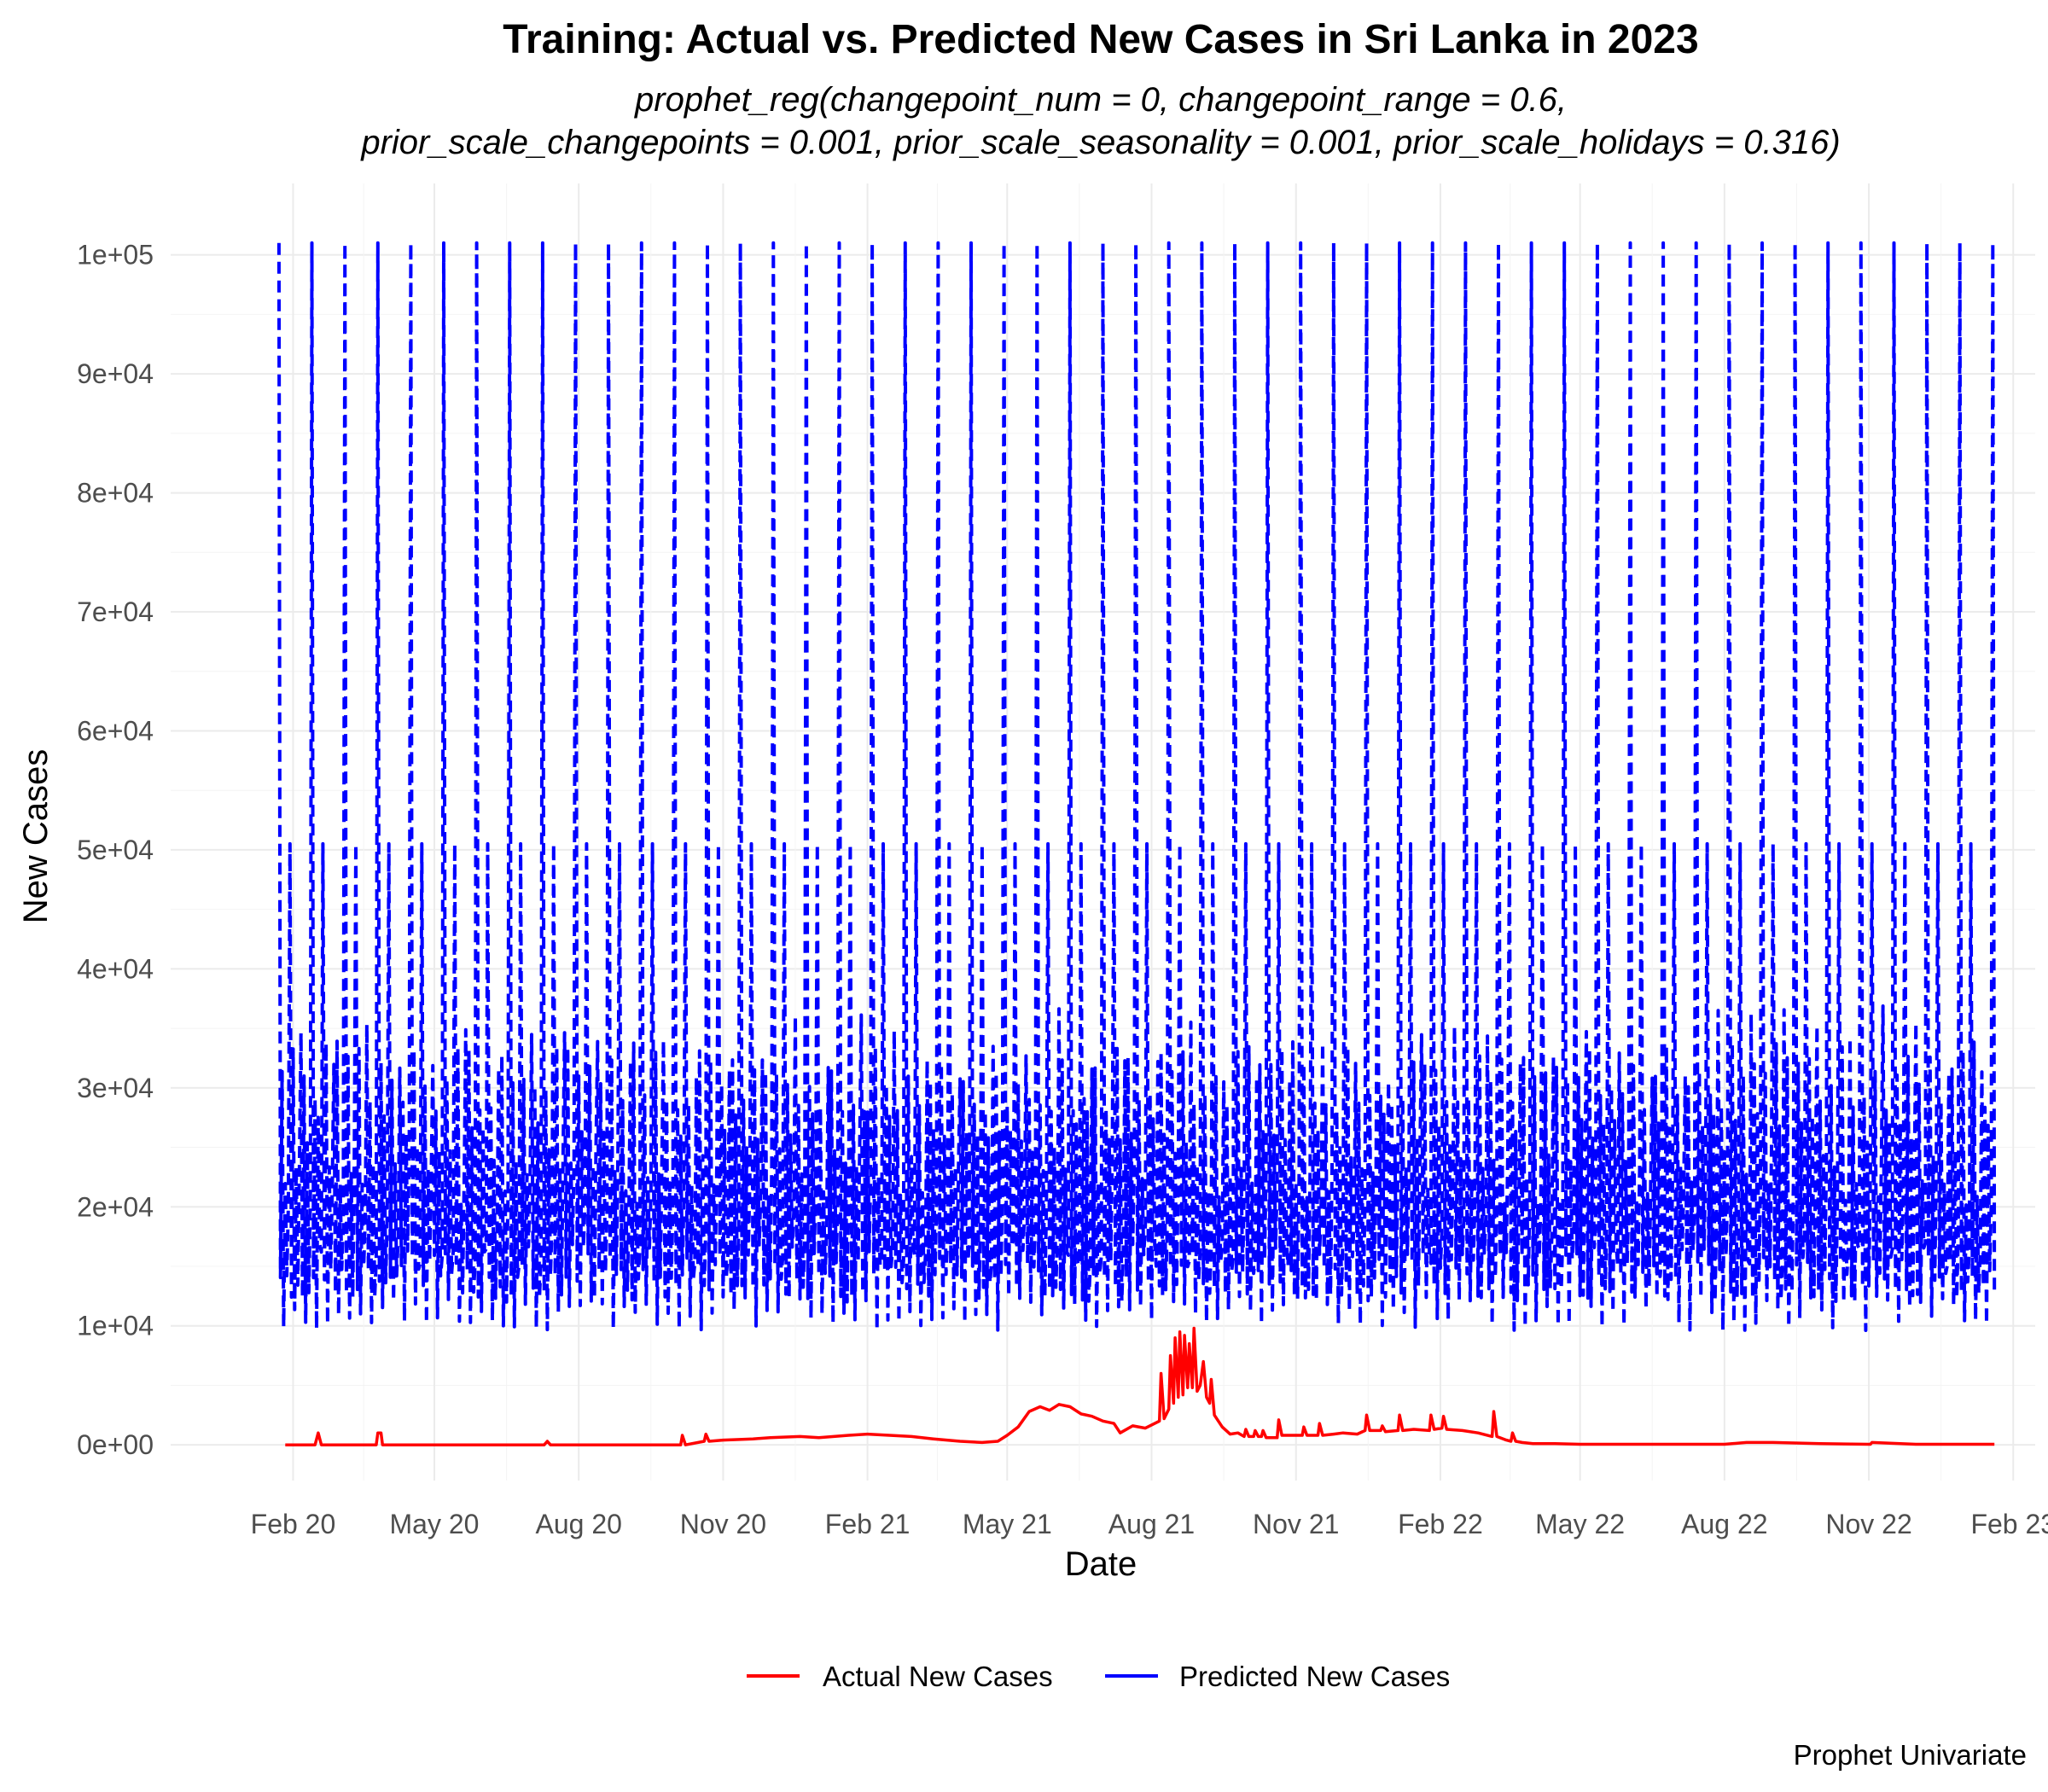 This screenshot has height=1792, width=2048. What do you see at coordinates (938, 1676) in the screenshot?
I see `legend-label-actual: Actual New Cases` at bounding box center [938, 1676].